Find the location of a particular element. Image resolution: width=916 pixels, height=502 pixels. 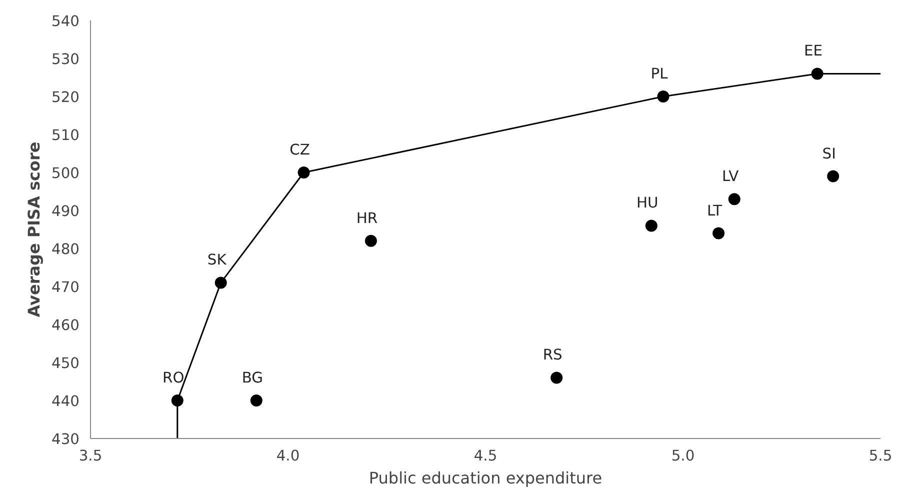

annotation: PL is located at coordinates (659, 74).